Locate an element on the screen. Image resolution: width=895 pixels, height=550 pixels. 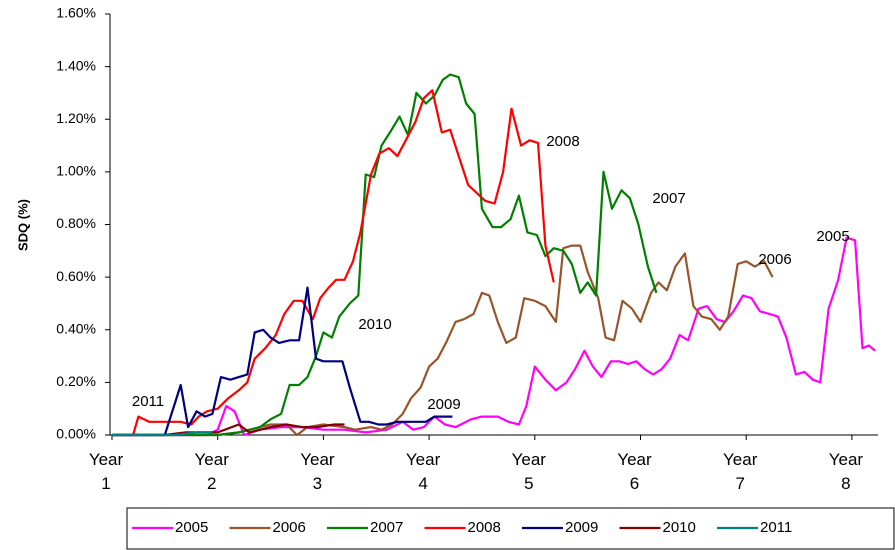
annotation: 2007 is located at coordinates (668, 198).